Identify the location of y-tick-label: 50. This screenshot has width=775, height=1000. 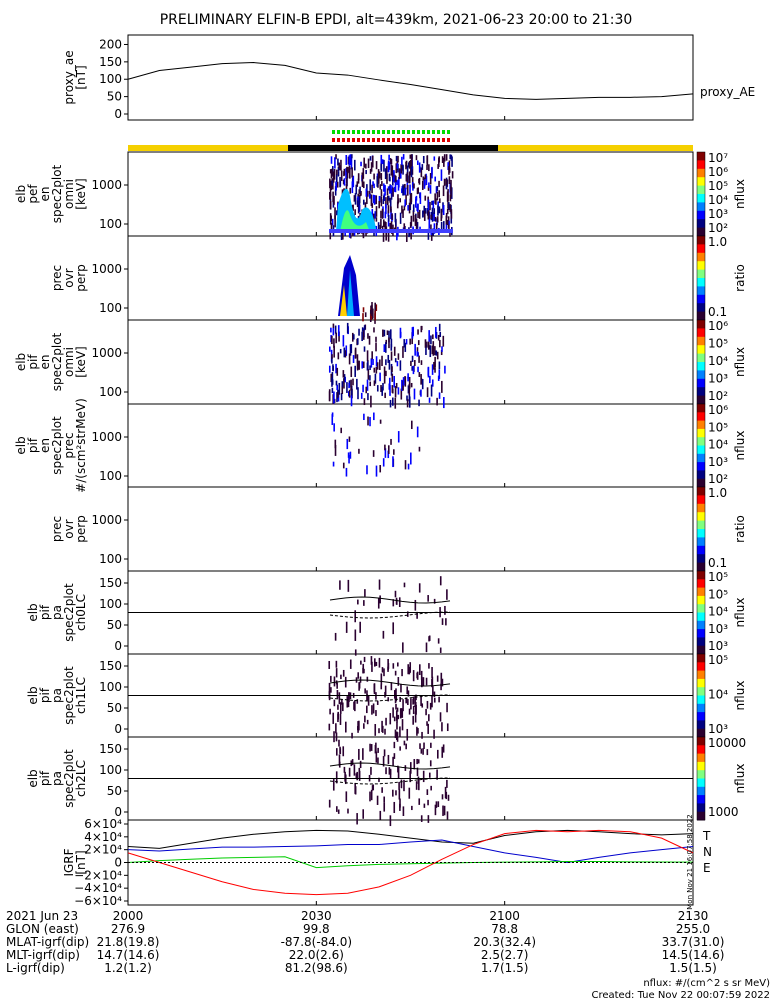
(114, 708).